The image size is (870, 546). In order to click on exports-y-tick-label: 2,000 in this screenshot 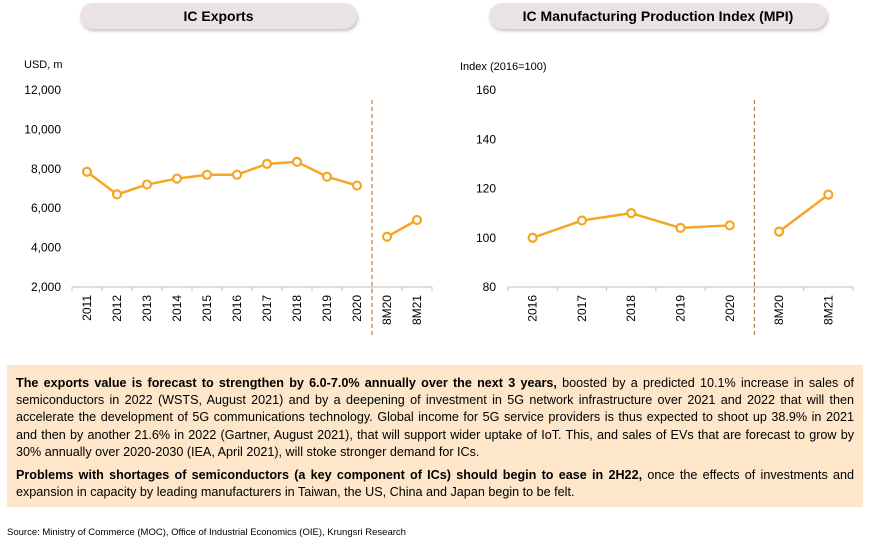, I will do `click(46, 287)`.